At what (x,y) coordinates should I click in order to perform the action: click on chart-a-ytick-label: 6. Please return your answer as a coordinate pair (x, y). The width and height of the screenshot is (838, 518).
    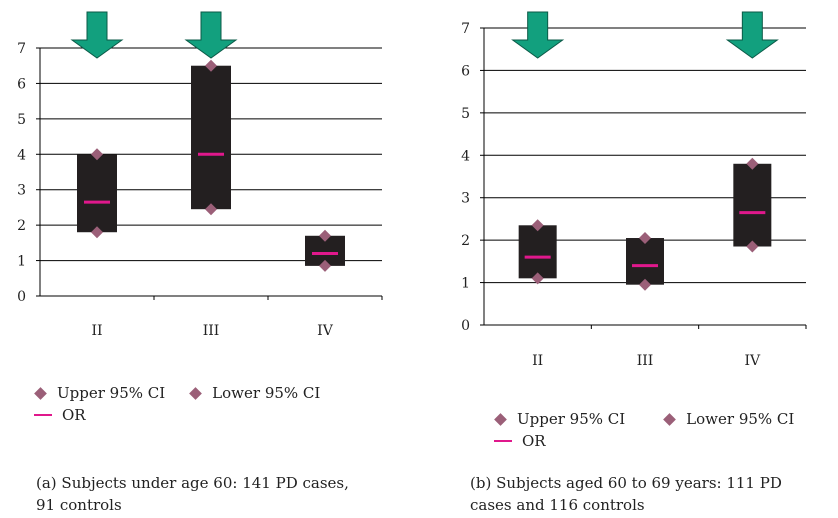
    Looking at the image, I should click on (21, 84).